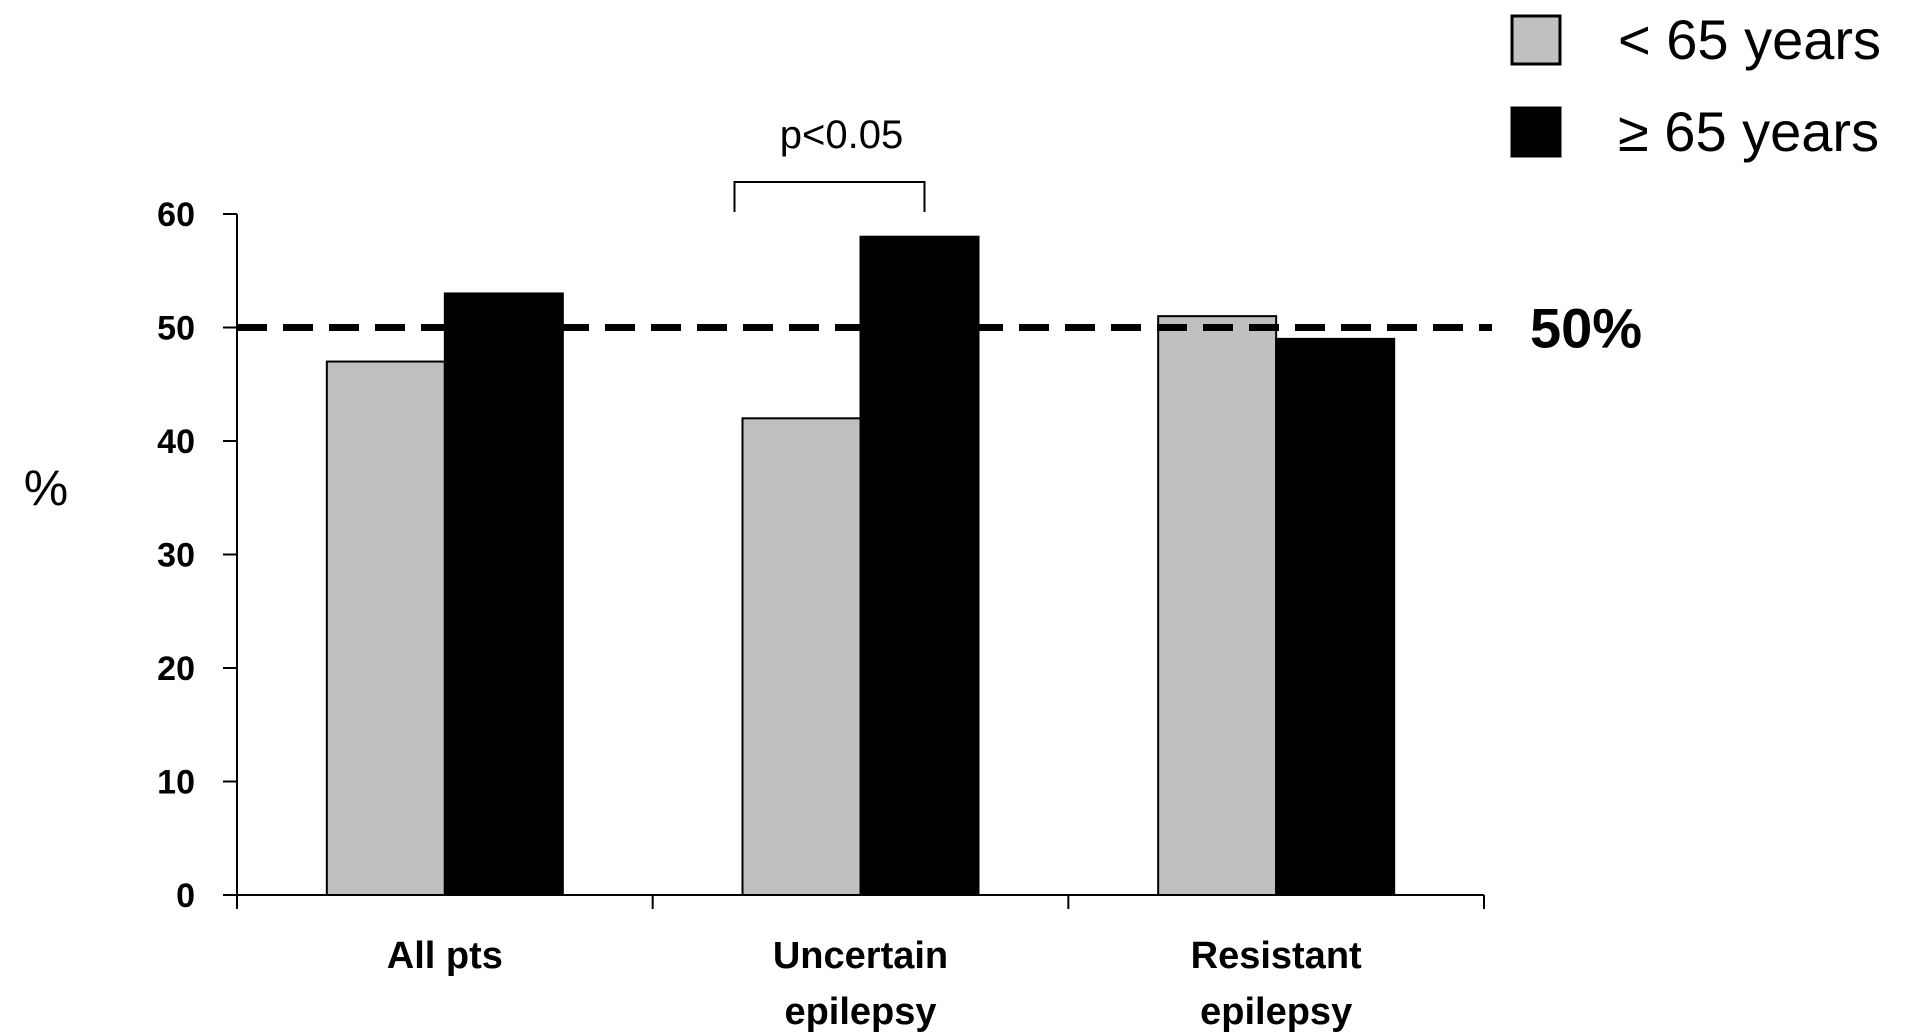  I want to click on y-axis-label: %, so click(46, 488).